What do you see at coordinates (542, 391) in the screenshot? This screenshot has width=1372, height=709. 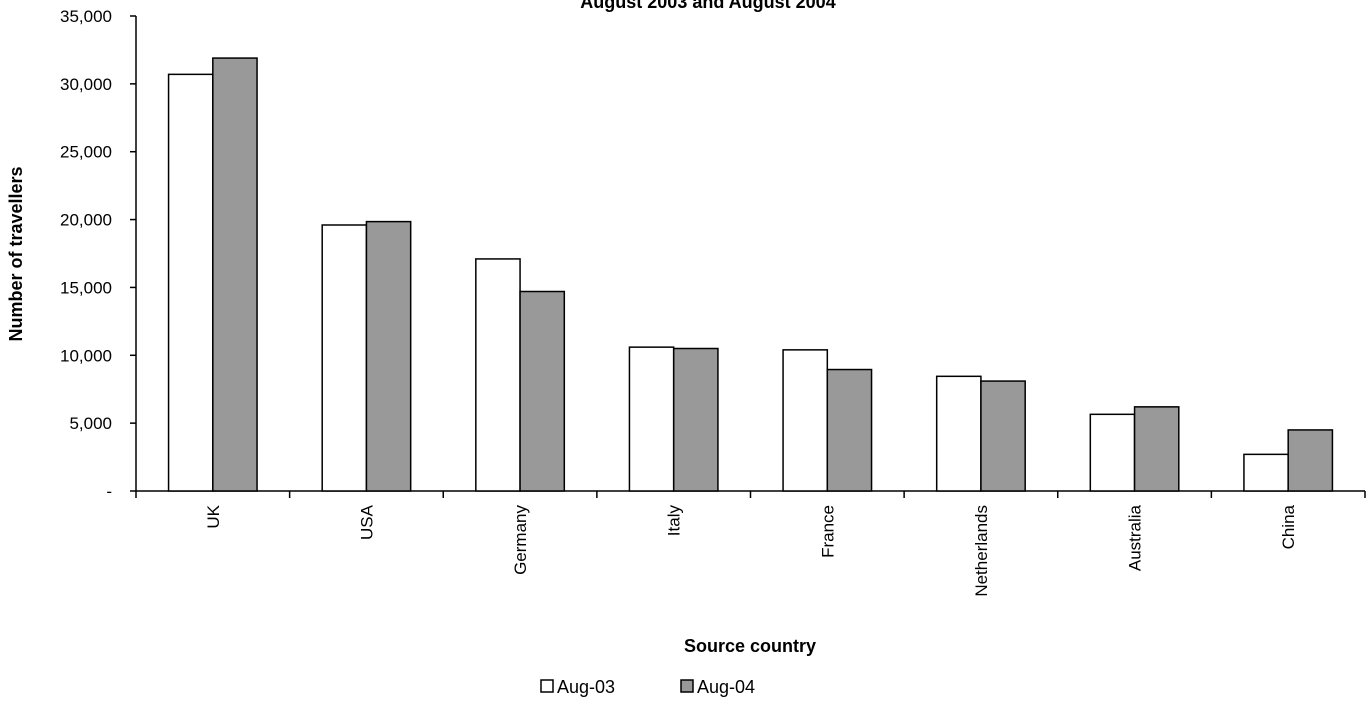 I see `bar-aug-04-germany` at bounding box center [542, 391].